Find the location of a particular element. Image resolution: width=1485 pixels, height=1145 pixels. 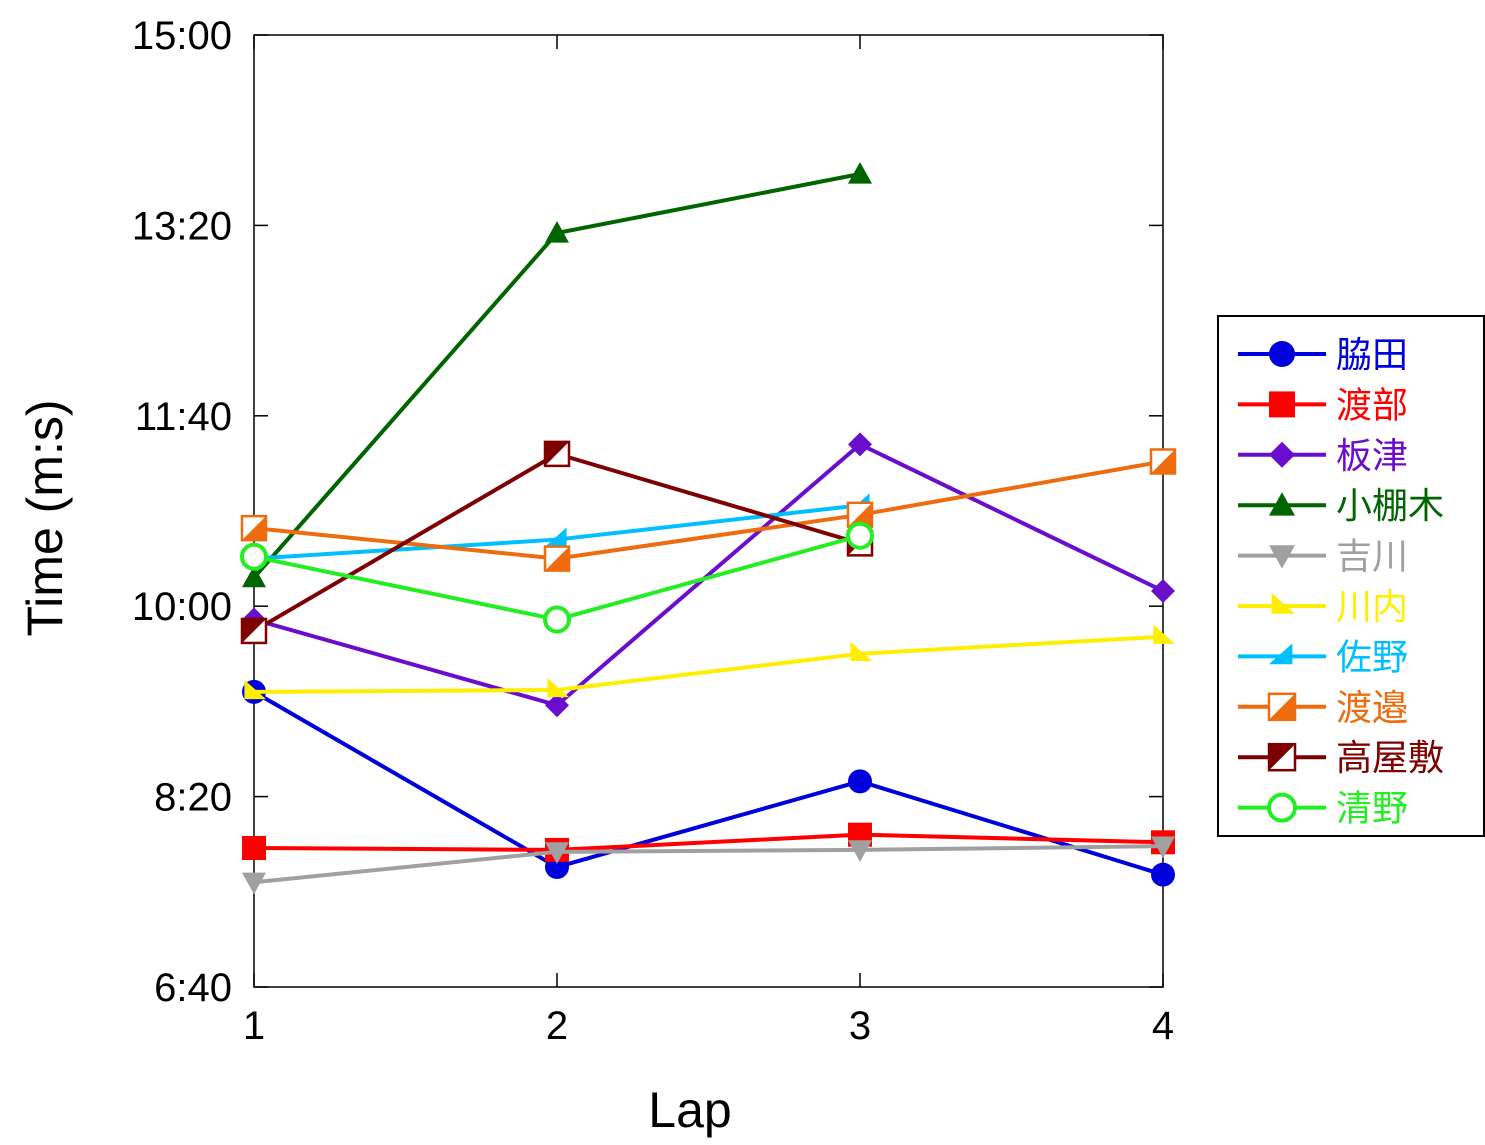

legend-item: 川内 is located at coordinates (1323, 607).